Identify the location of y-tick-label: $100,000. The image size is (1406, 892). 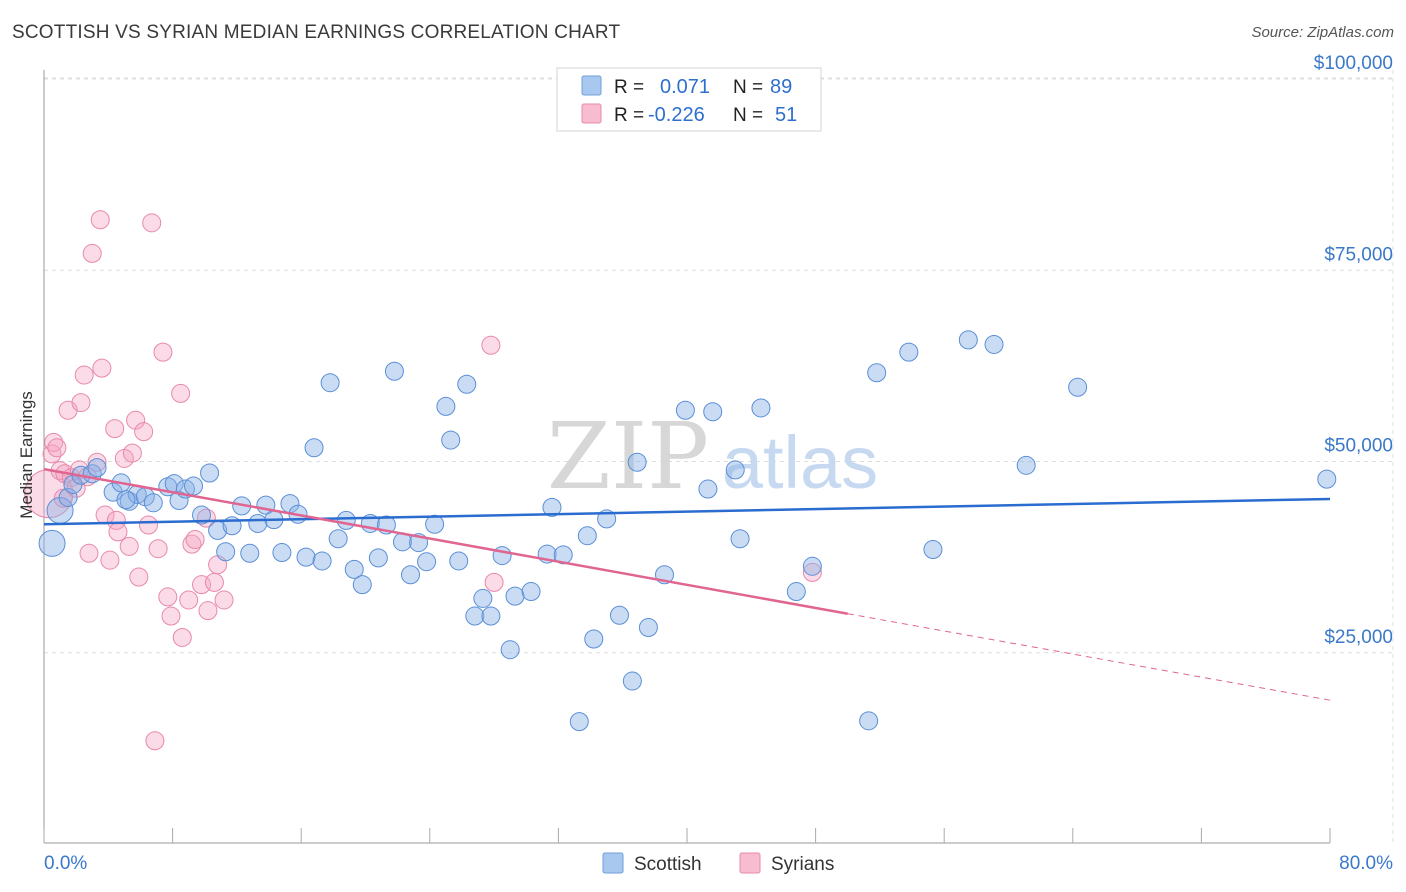
(1353, 63).